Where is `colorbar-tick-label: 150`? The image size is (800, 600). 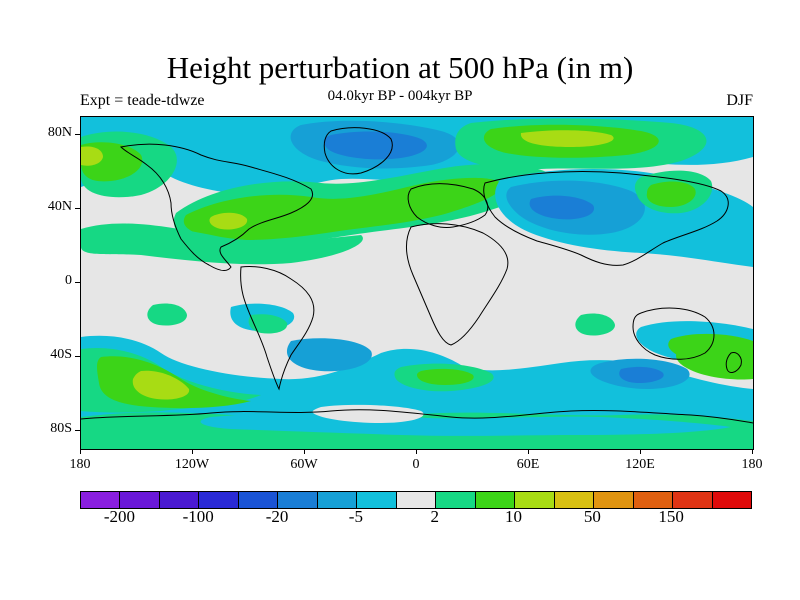
colorbar-tick-label: 150 is located at coordinates (671, 516).